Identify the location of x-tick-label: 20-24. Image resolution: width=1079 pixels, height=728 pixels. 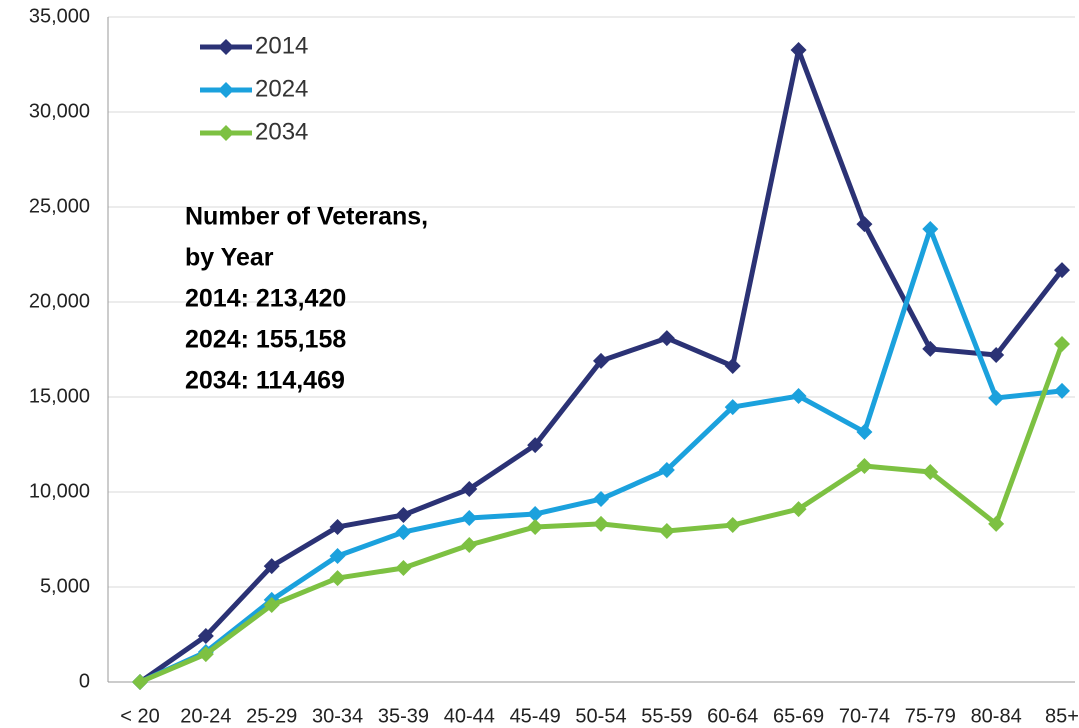
(205, 716).